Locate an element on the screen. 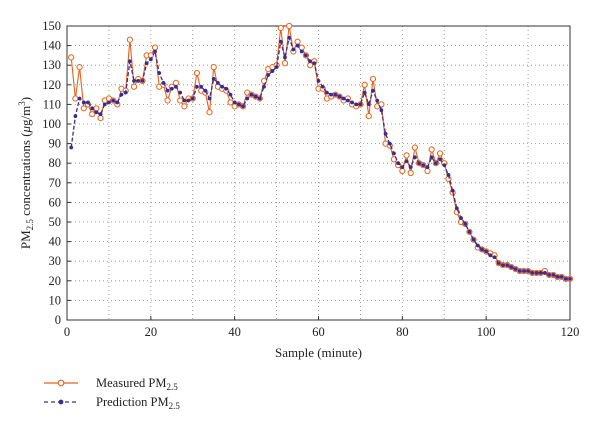 This screenshot has height=427, width=600. y-tick-label: 50 is located at coordinates (55, 222).